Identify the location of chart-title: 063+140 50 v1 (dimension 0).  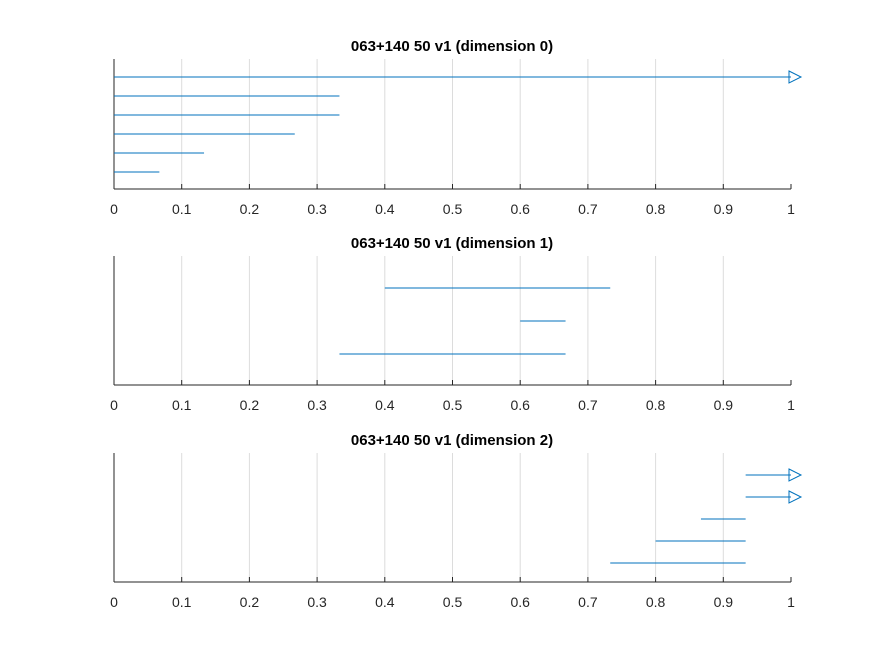
(452, 46).